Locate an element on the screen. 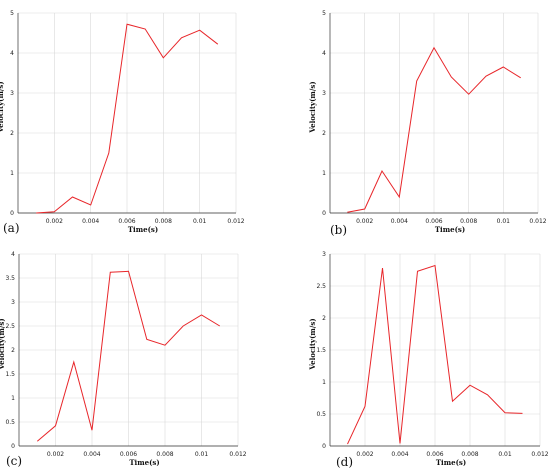  panel-label: (c) is located at coordinates (14, 461).